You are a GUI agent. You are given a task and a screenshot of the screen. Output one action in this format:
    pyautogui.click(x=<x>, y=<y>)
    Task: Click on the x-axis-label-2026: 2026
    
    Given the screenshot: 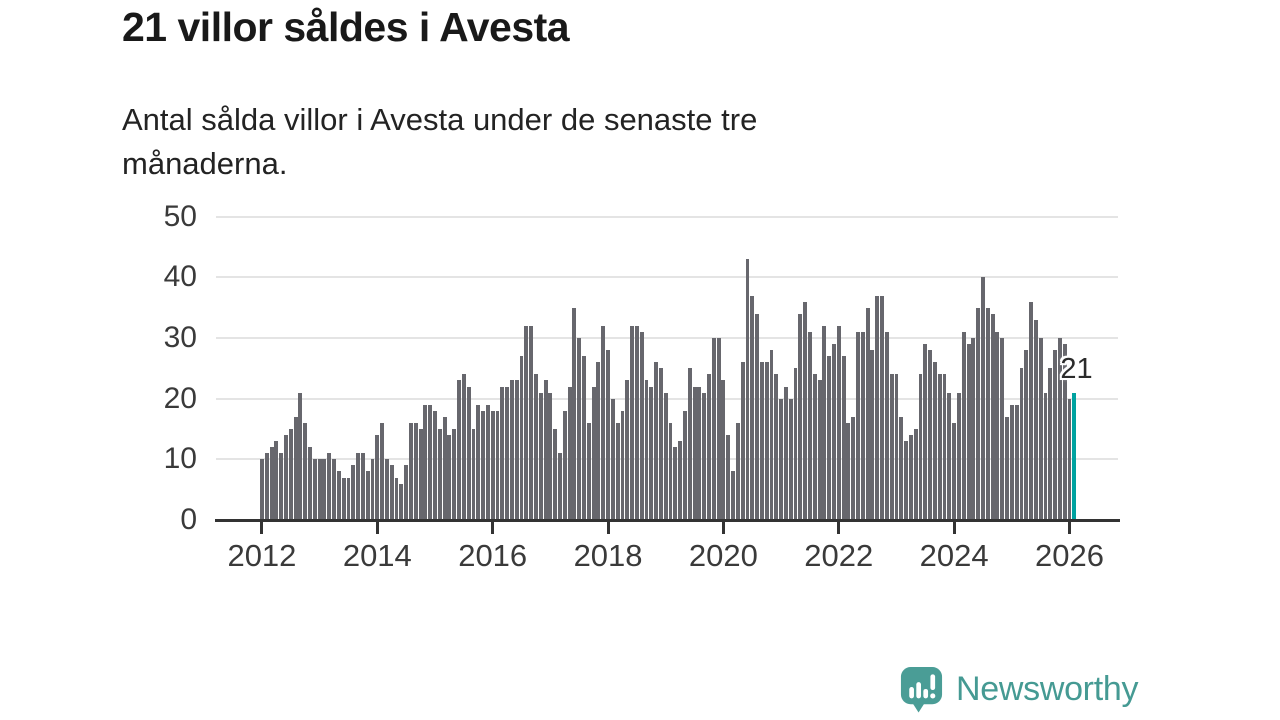 What is the action you would take?
    pyautogui.click(x=1069, y=555)
    